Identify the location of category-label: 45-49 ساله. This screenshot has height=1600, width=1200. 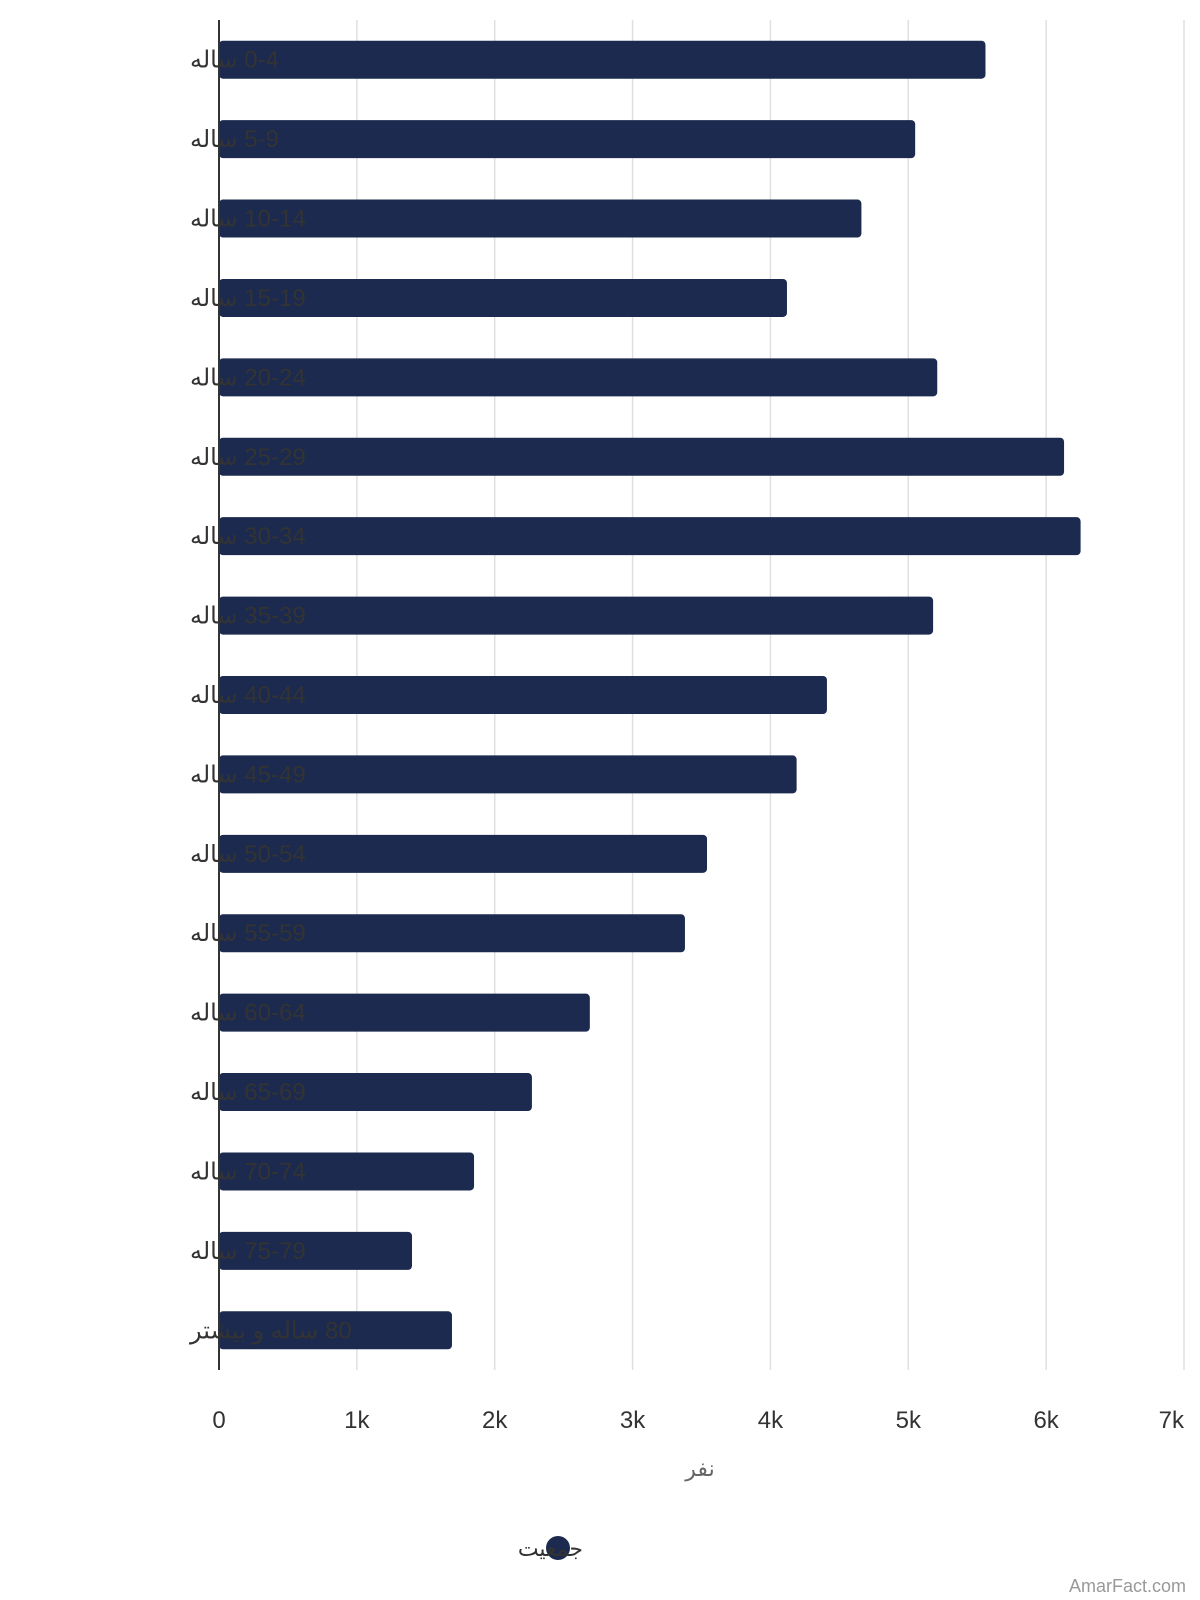
(248, 774).